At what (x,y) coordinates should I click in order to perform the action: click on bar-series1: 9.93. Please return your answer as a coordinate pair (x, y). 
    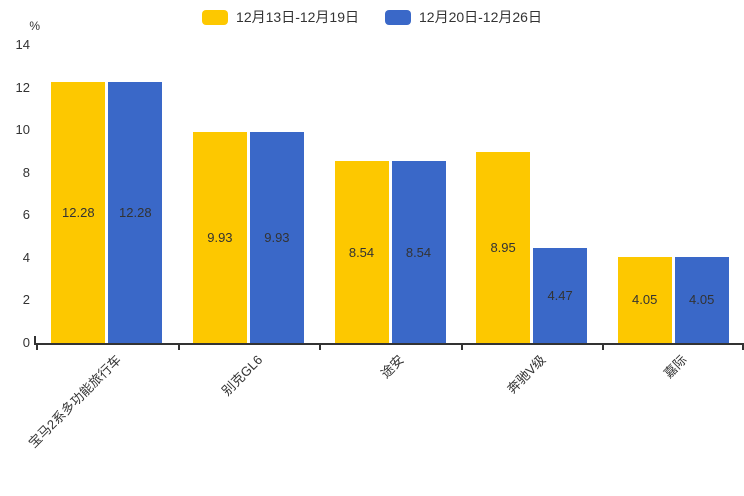
    Looking at the image, I should click on (219, 237).